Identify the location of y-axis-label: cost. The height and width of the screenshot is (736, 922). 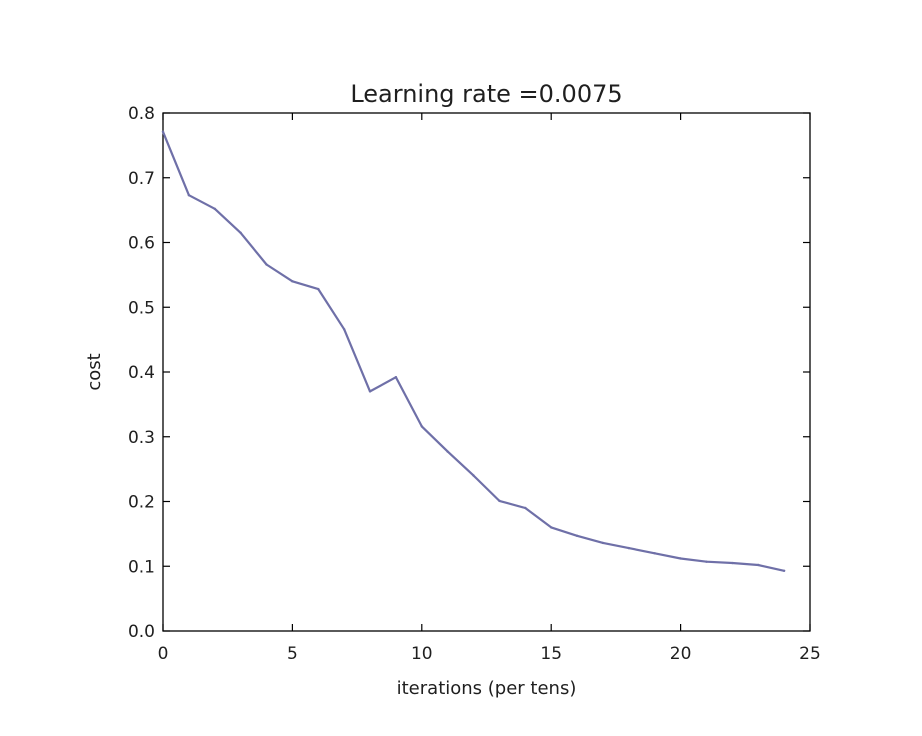
(94, 371).